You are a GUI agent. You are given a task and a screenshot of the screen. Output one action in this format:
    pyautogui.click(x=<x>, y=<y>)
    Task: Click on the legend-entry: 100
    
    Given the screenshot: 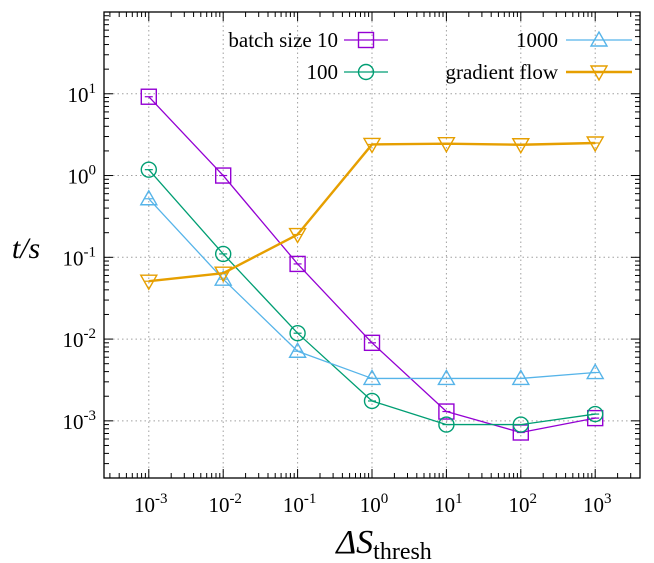 What is the action you would take?
    pyautogui.click(x=347, y=72)
    